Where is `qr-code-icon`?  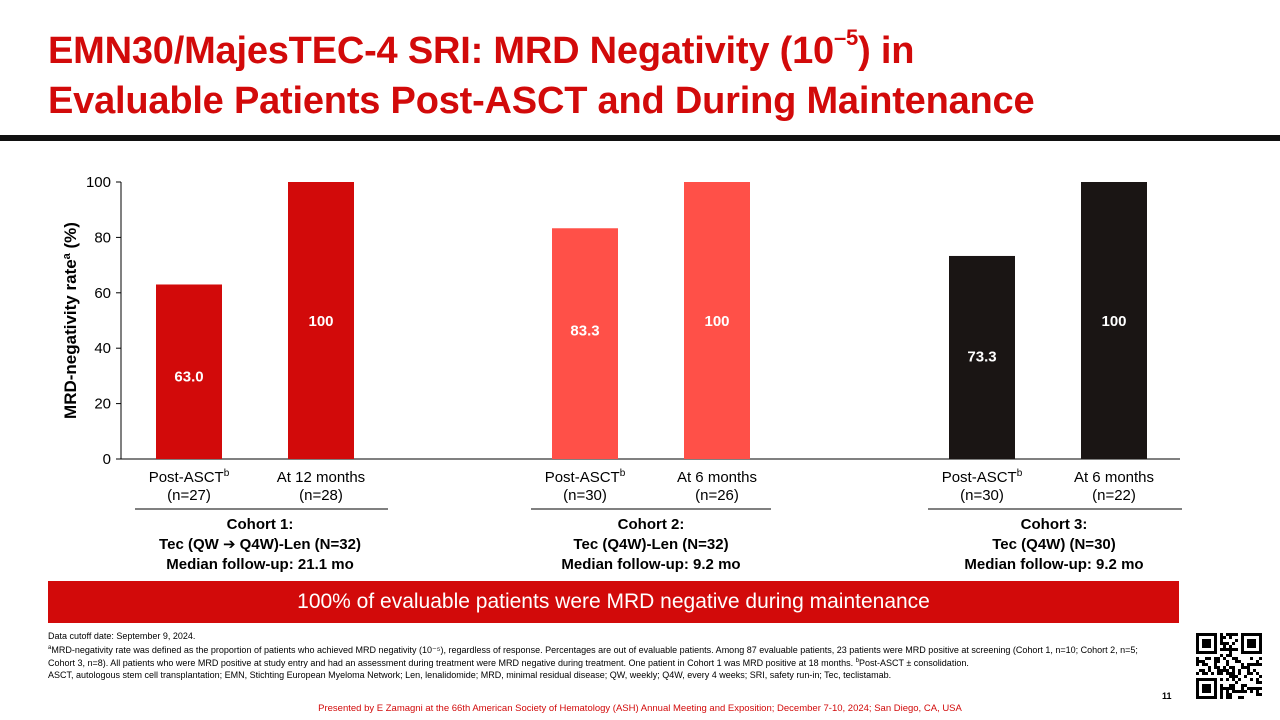
qr-code-icon is located at coordinates (1229, 666).